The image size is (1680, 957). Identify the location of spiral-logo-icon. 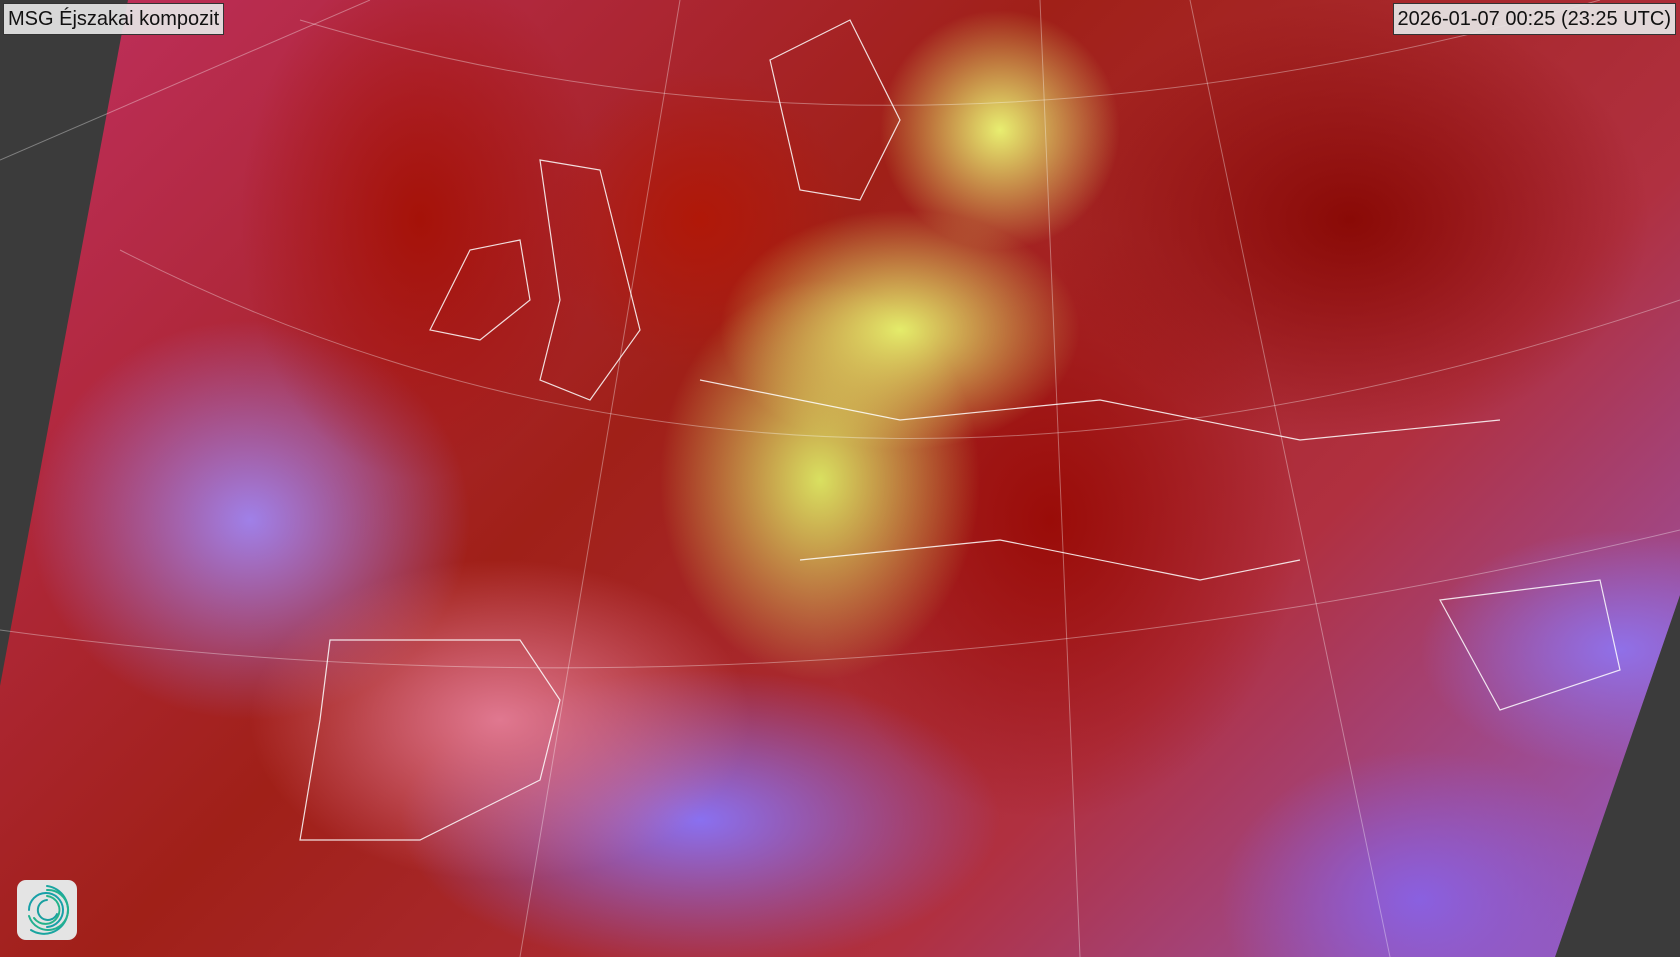
(47, 910).